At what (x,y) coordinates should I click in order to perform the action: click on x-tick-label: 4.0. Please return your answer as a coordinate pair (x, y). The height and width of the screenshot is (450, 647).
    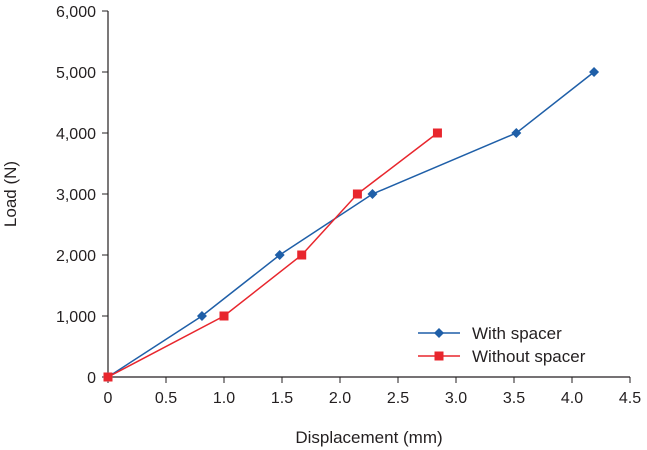
    Looking at the image, I should click on (572, 398).